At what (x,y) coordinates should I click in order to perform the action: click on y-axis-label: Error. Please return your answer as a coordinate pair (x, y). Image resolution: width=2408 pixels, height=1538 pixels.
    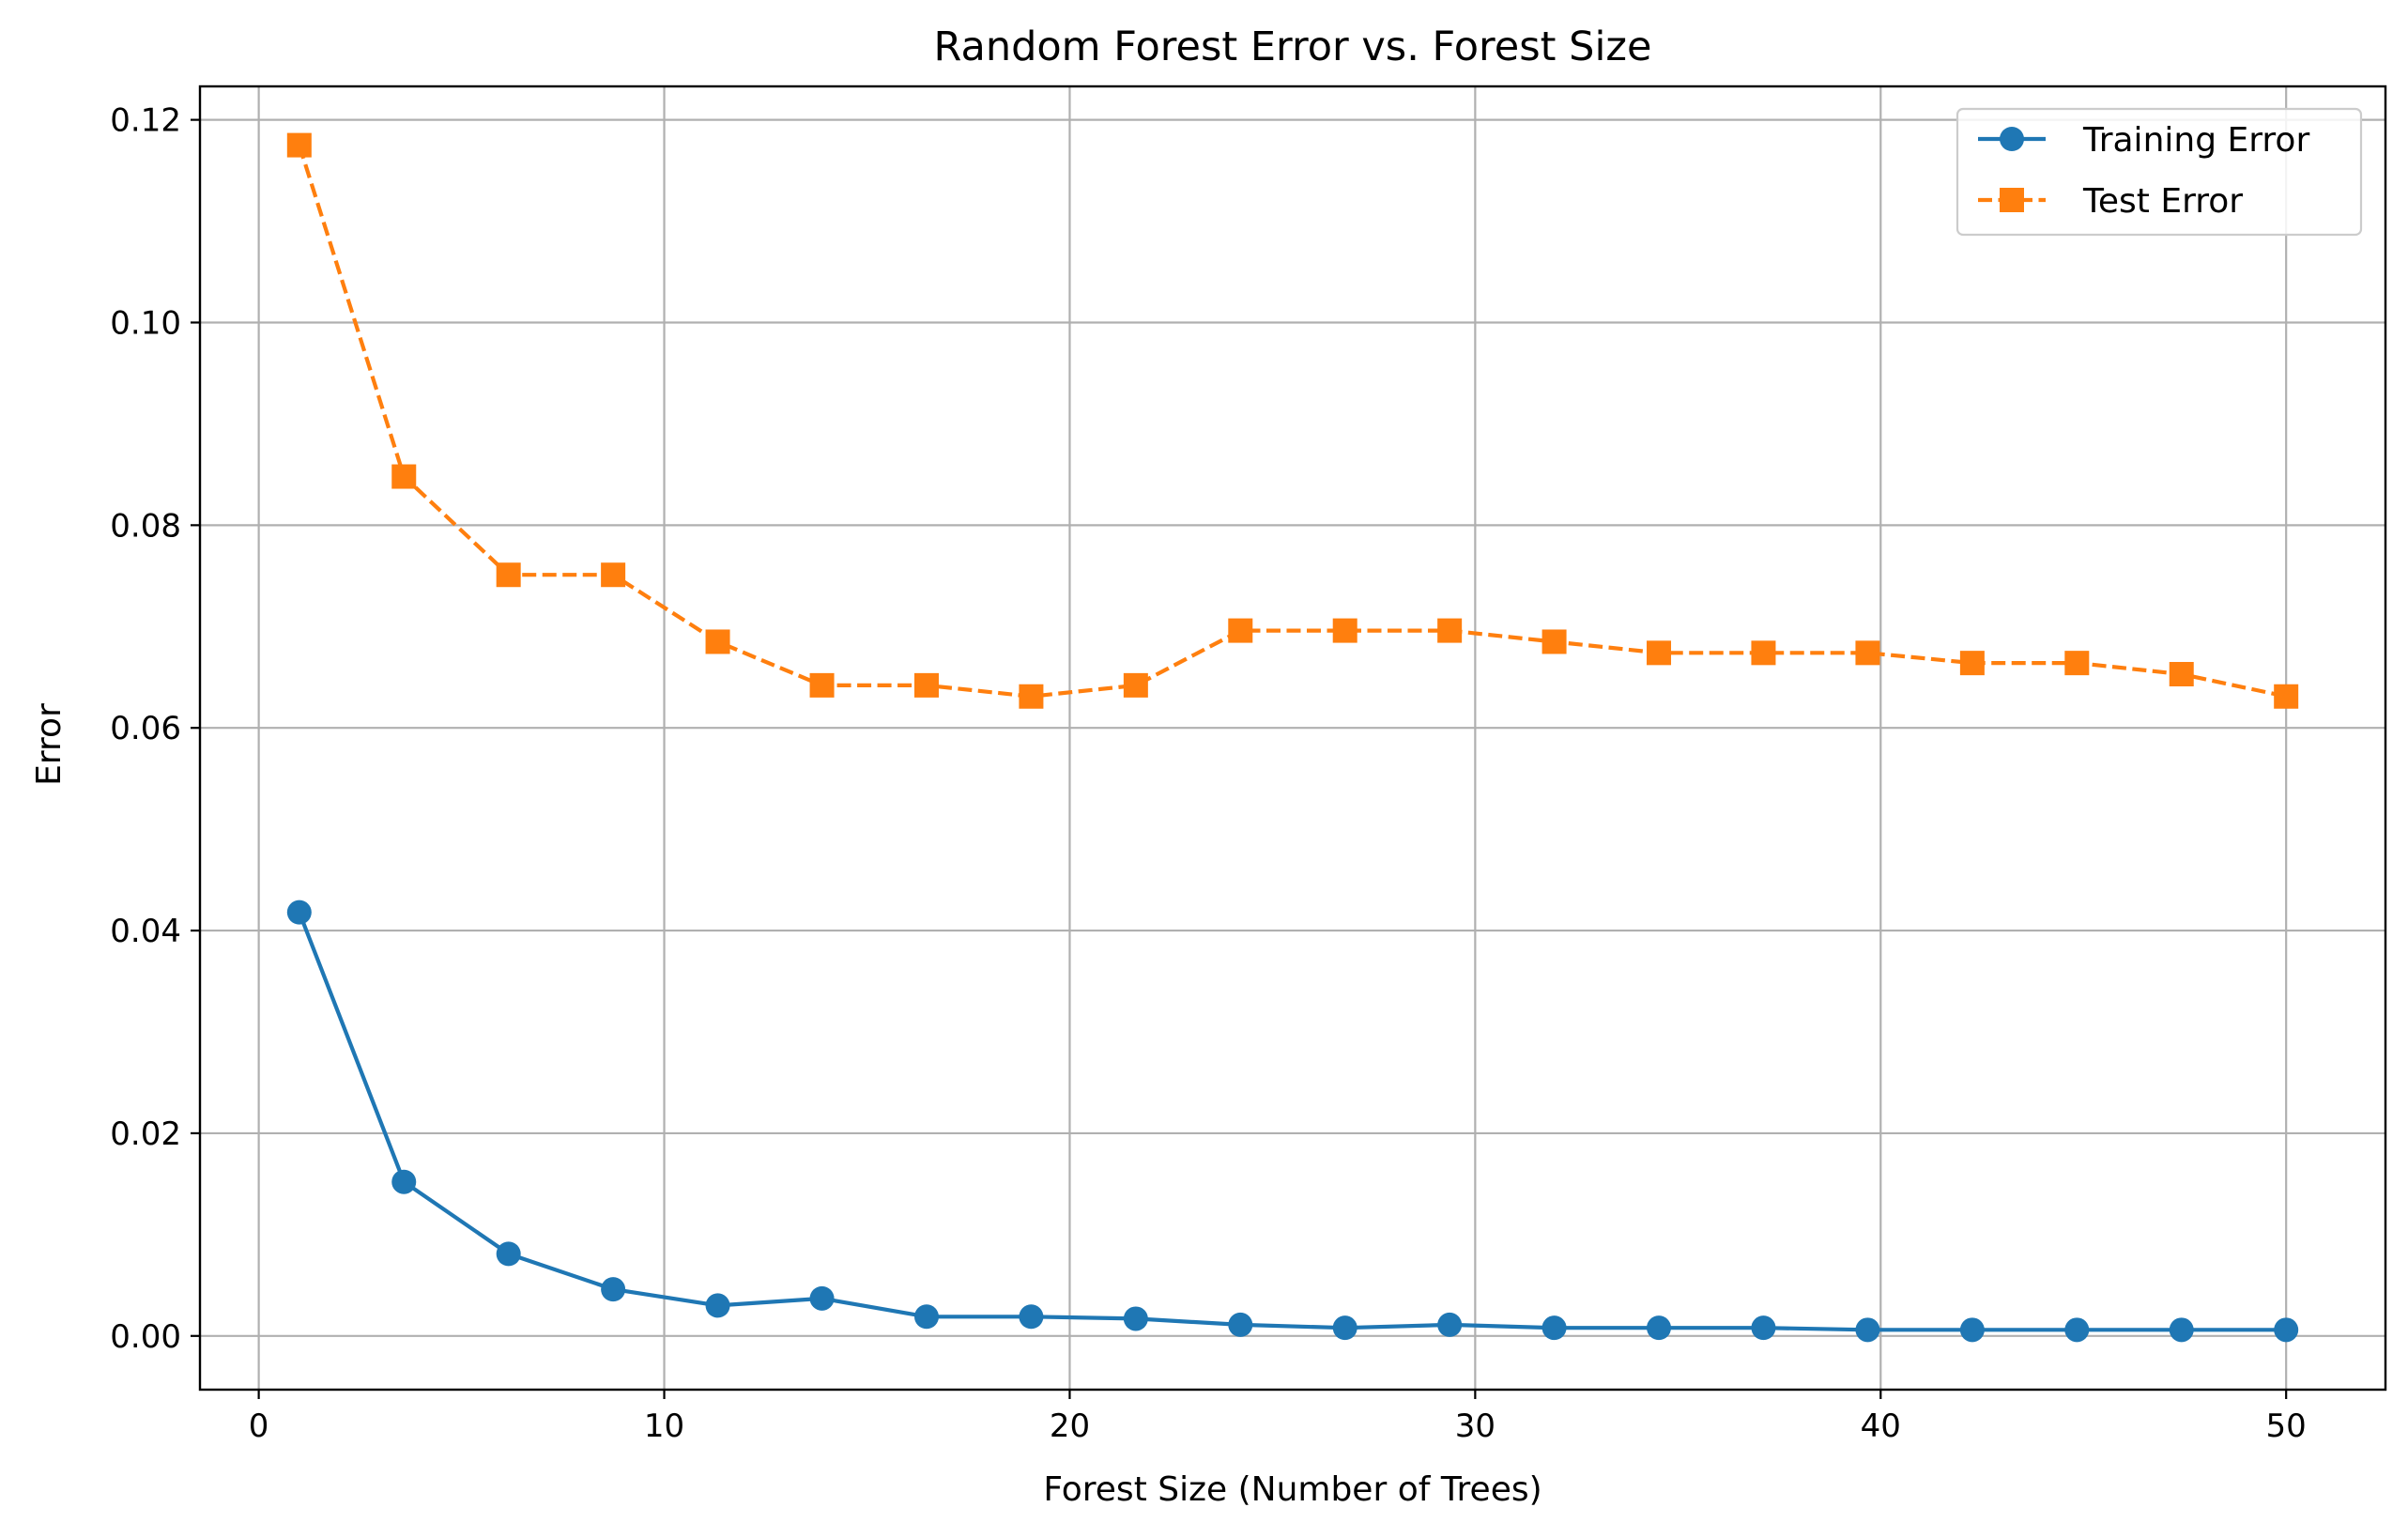
    Looking at the image, I should click on (49, 744).